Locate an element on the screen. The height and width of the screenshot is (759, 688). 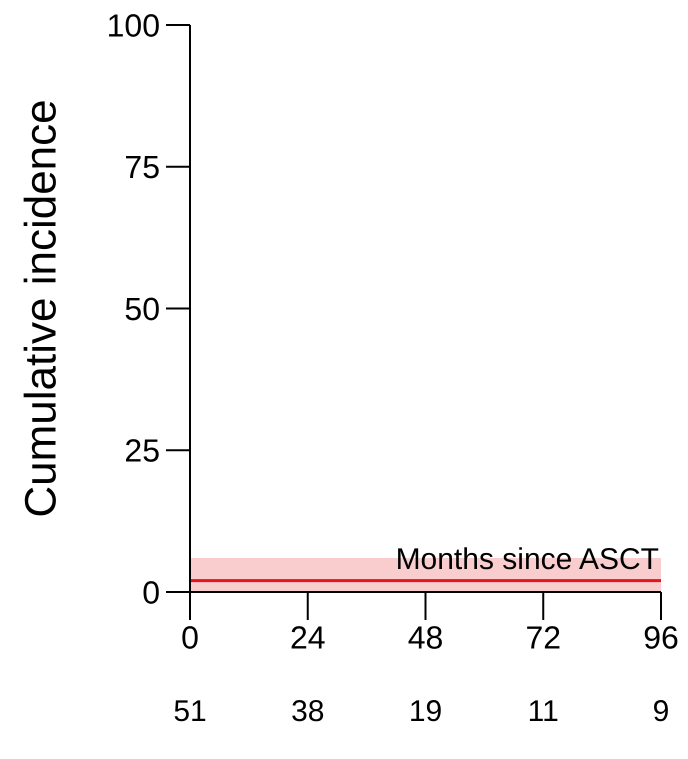
x-tick-label: 72 is located at coordinates (543, 638).